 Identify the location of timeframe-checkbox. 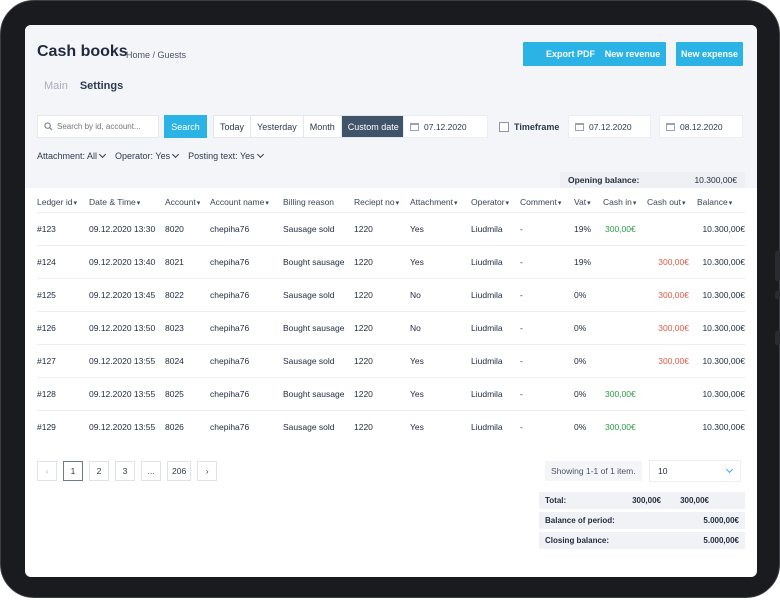
(504, 126).